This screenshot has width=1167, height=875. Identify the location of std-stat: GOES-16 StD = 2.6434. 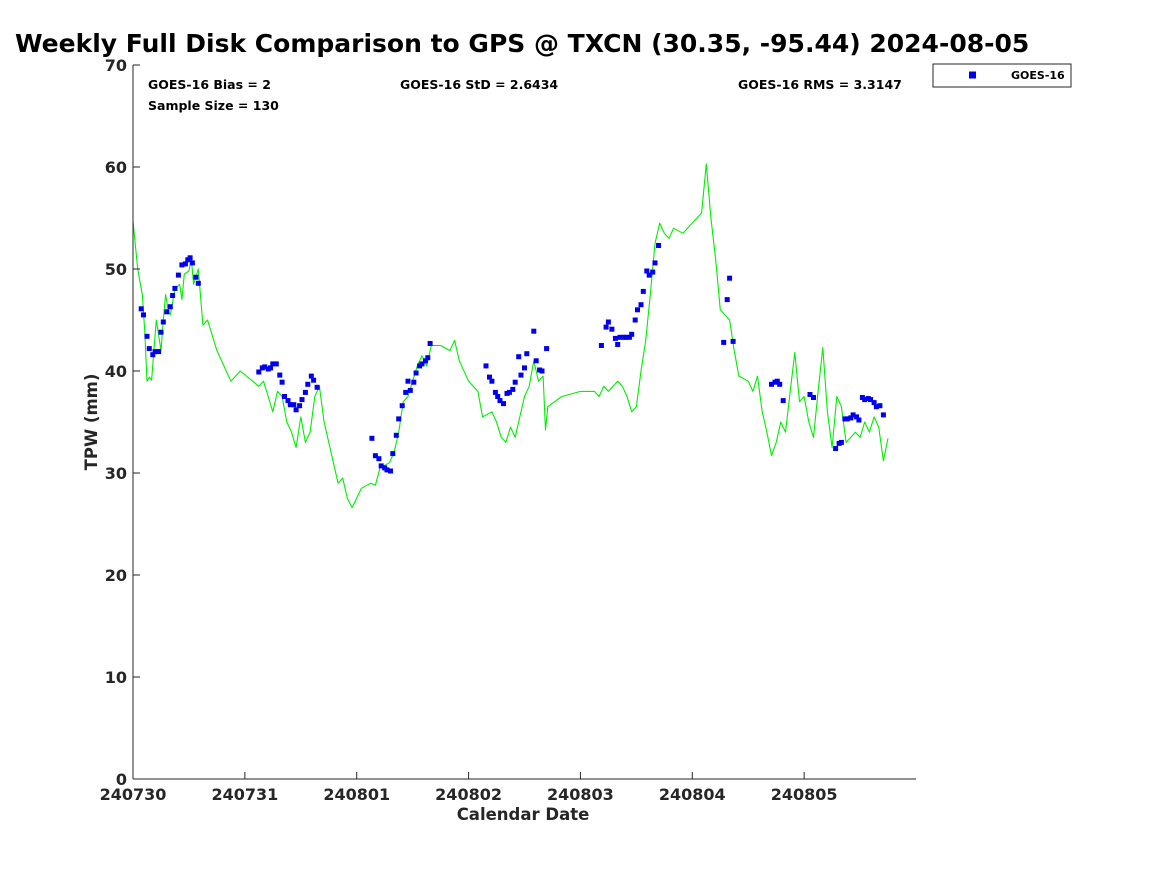
(479, 84).